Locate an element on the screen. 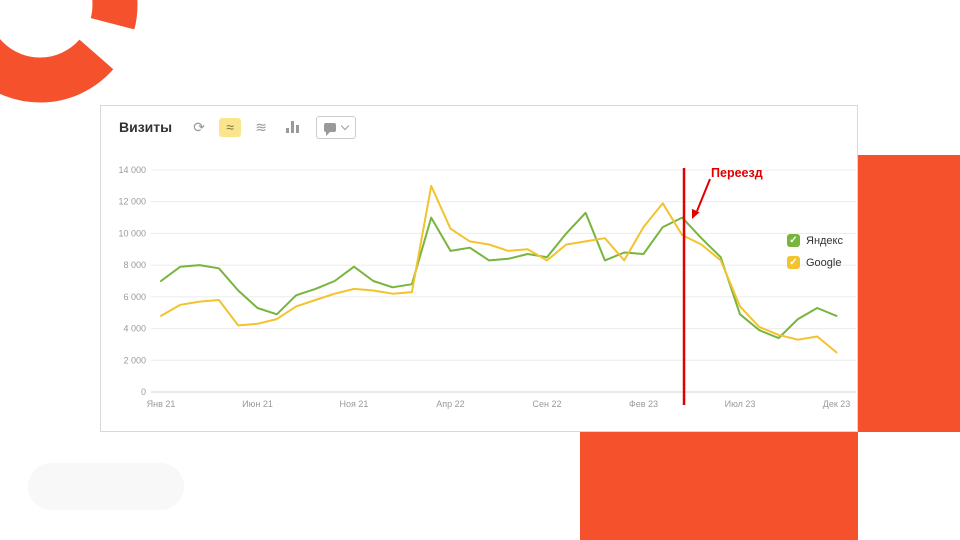 This screenshot has height=540, width=960. area-chart-type-button: ≋ is located at coordinates (261, 127).